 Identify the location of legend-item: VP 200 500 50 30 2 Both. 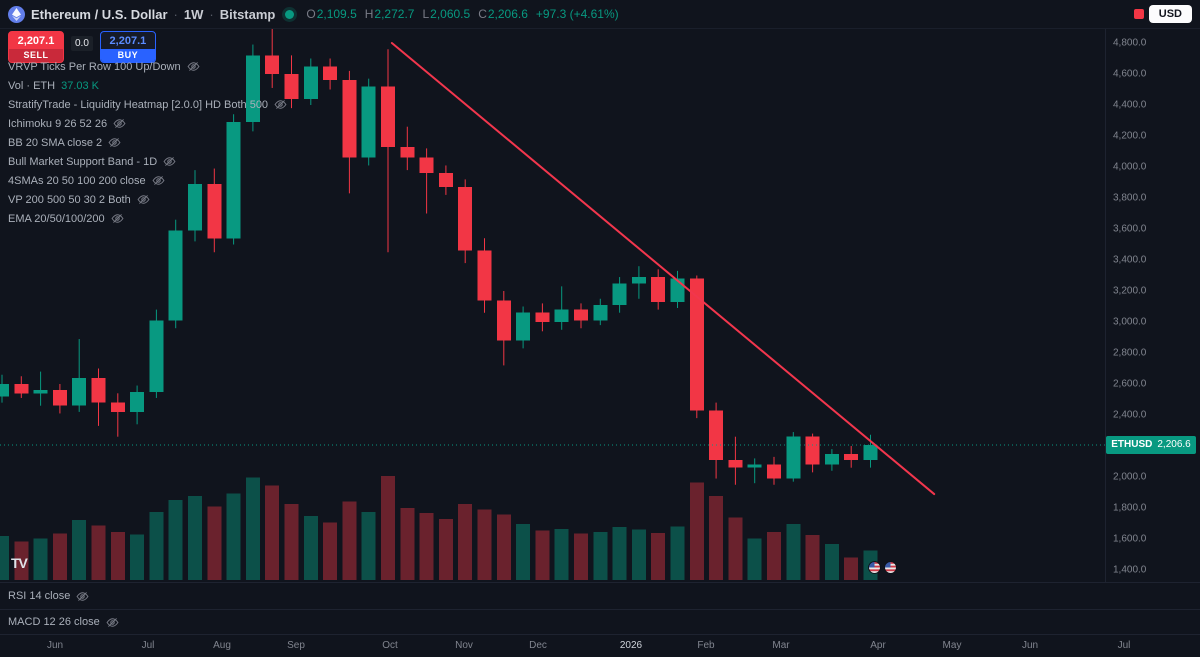
(147, 199).